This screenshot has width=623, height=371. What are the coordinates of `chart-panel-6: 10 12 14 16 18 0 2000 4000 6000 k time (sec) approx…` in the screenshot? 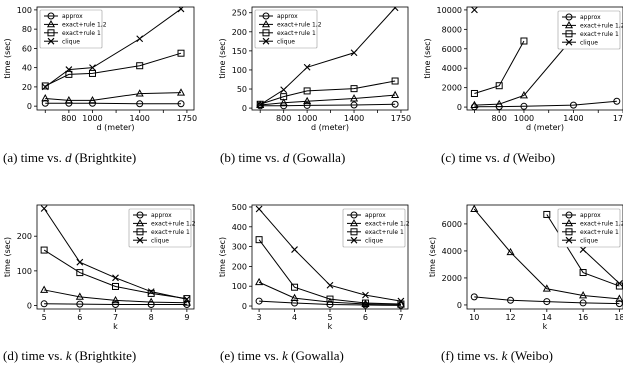 It's located at (525, 283).